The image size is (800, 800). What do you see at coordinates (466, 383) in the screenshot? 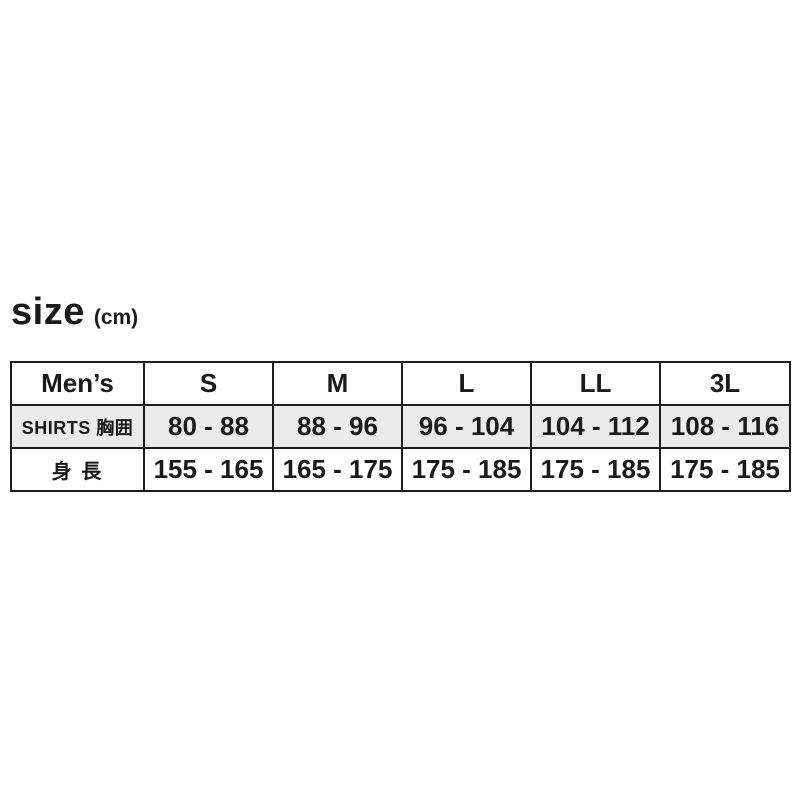
I see `header-size-l: L` at bounding box center [466, 383].